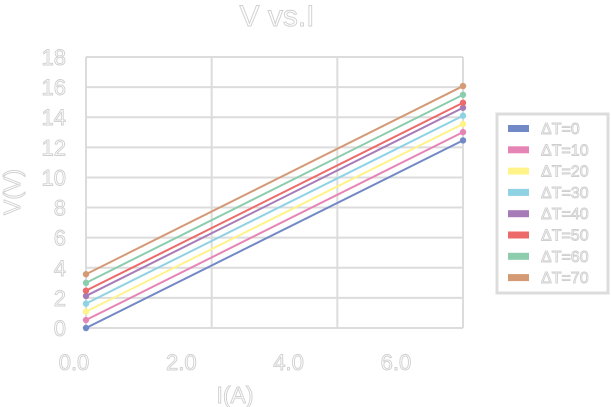  I want to click on x-tick-labels: 0.0 2.0 4.0 6.0, so click(235, 363).